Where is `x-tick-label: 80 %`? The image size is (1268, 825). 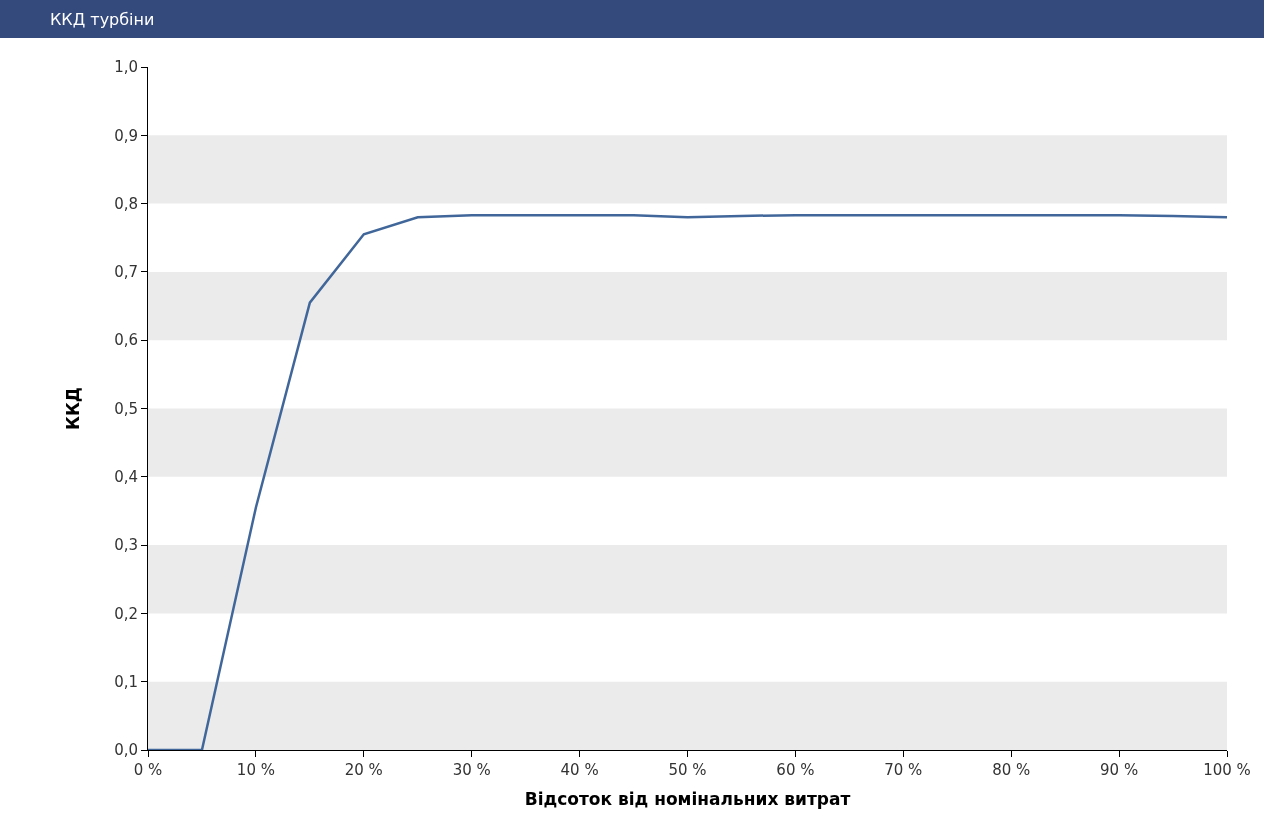 x-tick-label: 80 % is located at coordinates (1011, 770).